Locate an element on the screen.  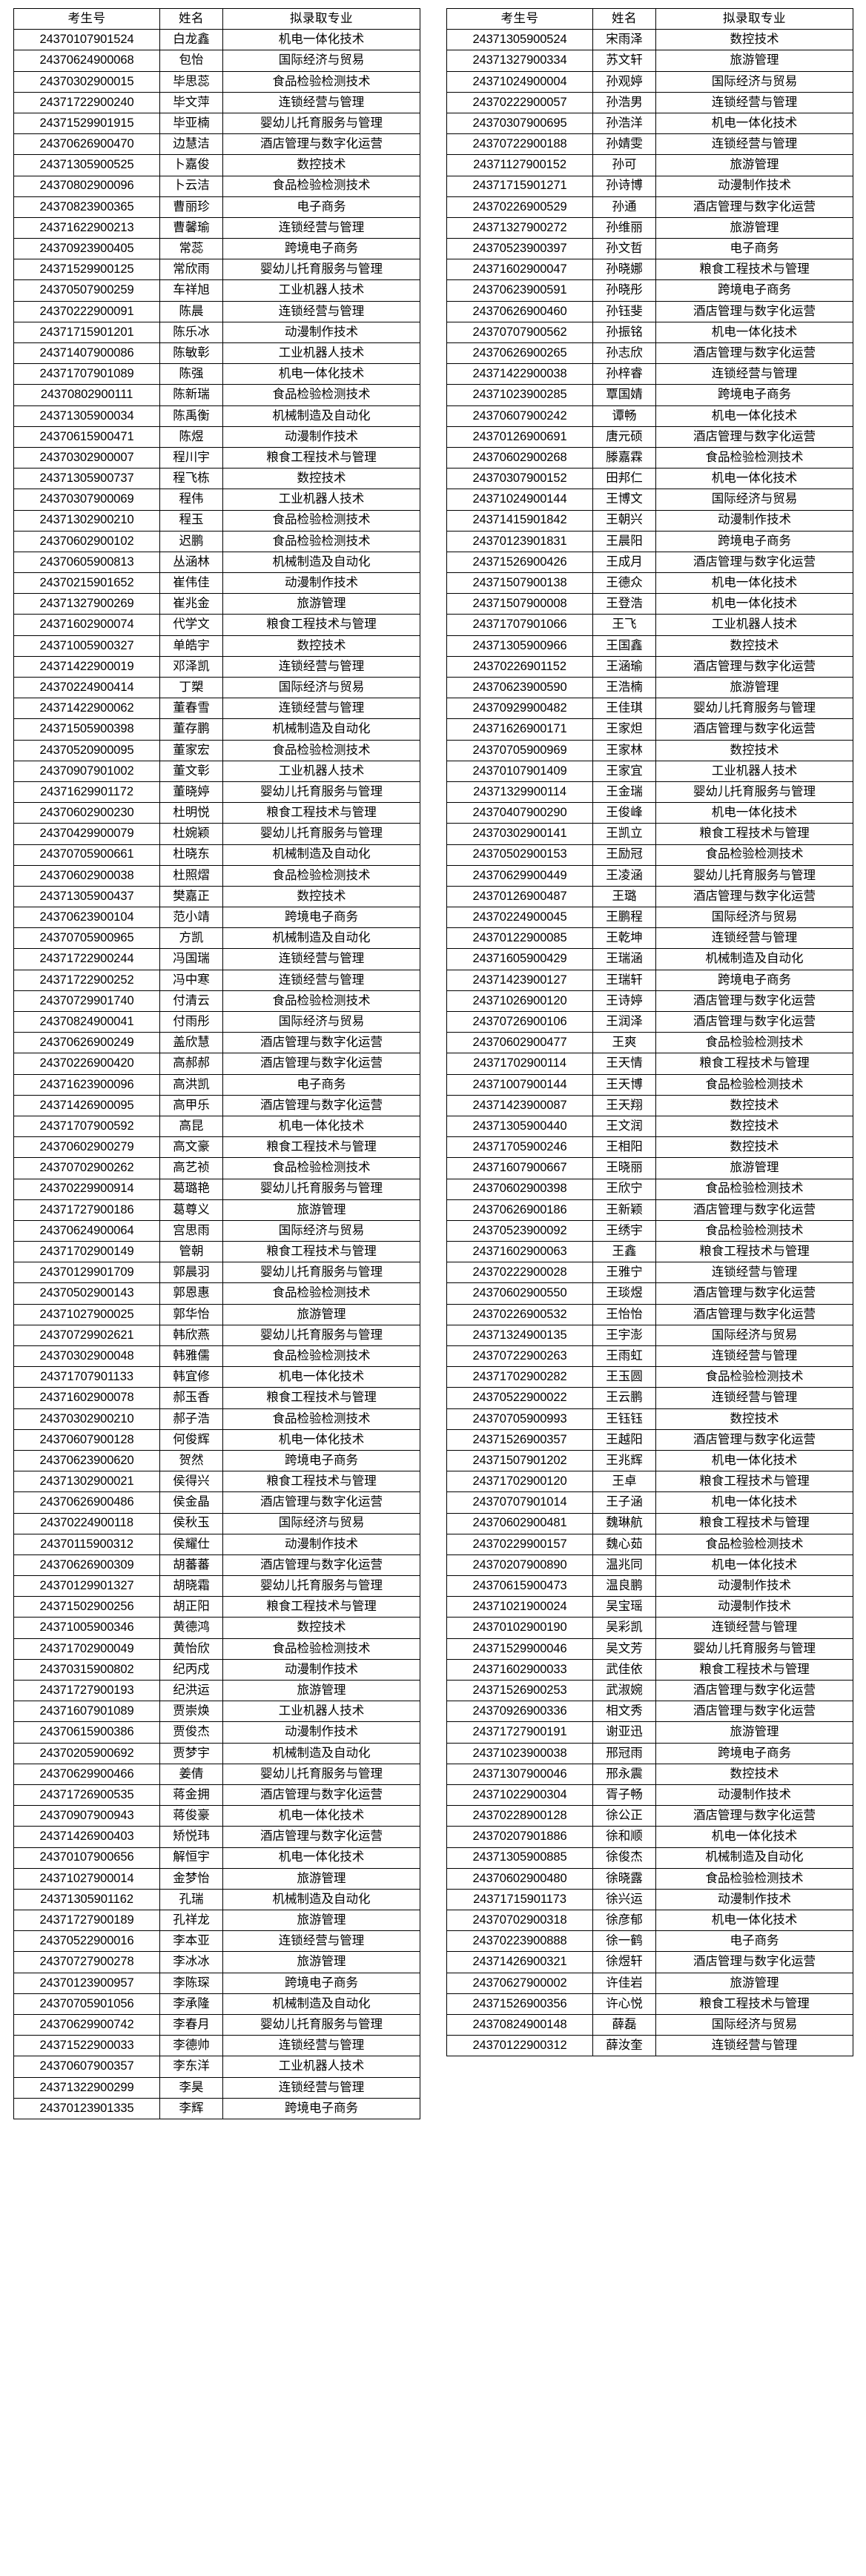
cell-name: 高甲乐 is located at coordinates (191, 1105).